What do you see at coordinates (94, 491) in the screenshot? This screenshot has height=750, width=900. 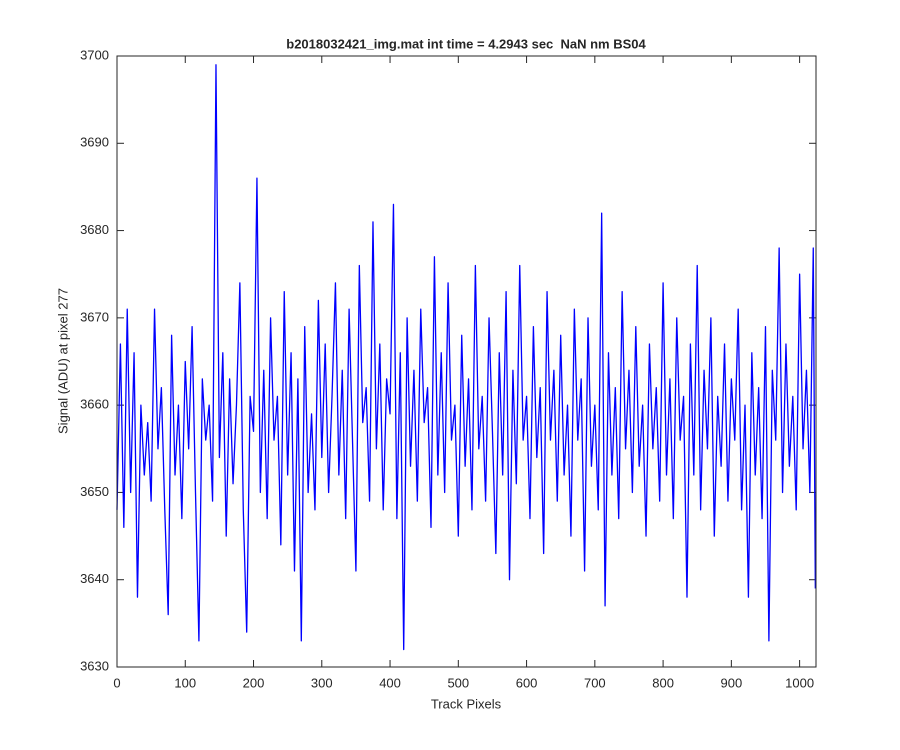 I see `y-tick-label: 3650` at bounding box center [94, 491].